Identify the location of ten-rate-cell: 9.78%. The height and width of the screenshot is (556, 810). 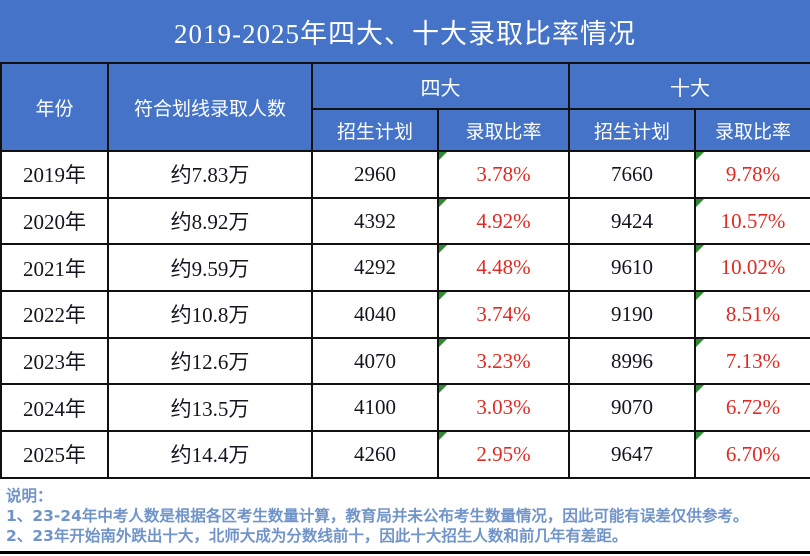
(752, 174).